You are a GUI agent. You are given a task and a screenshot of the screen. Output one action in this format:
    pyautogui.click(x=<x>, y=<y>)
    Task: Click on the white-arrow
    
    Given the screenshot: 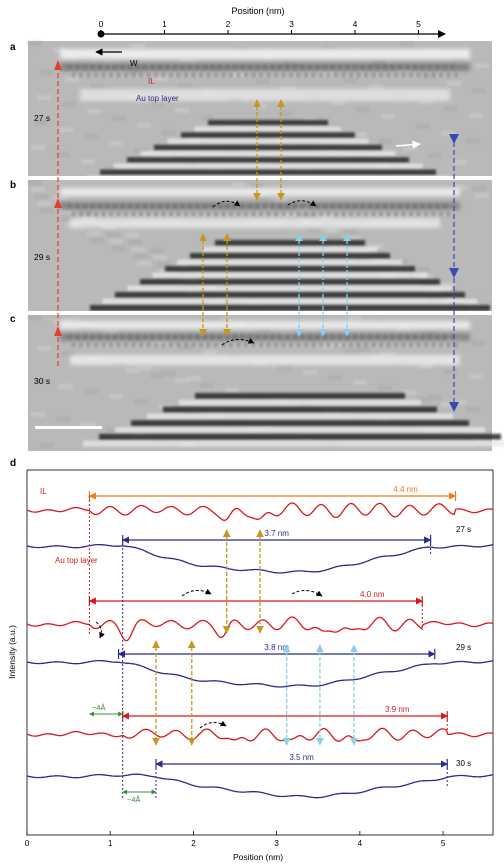 What is the action you would take?
    pyautogui.click(x=408, y=144)
    